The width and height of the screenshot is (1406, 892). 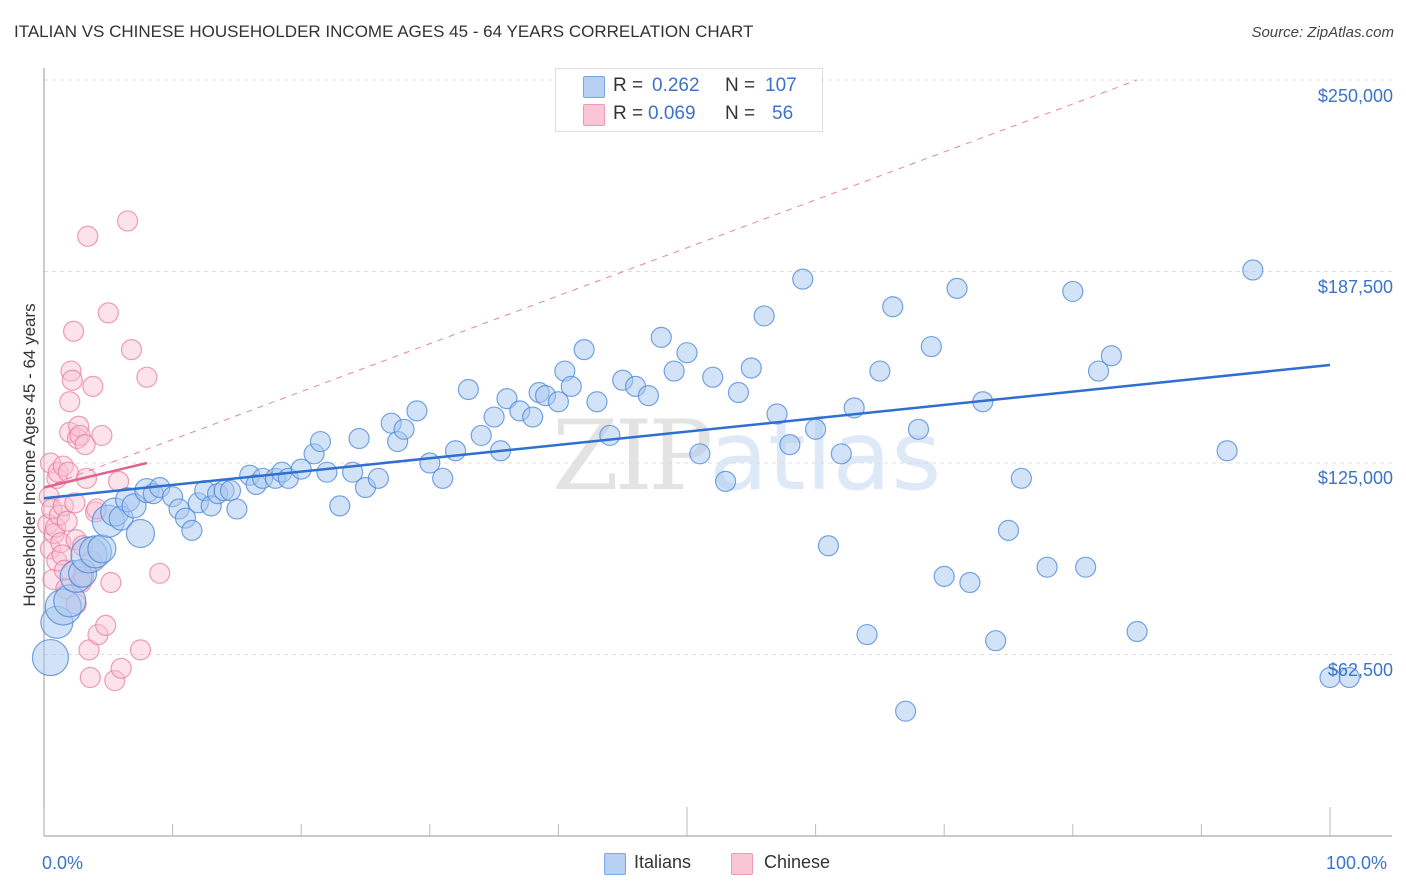 I want to click on chinese-legend-swatch, so click(x=742, y=864).